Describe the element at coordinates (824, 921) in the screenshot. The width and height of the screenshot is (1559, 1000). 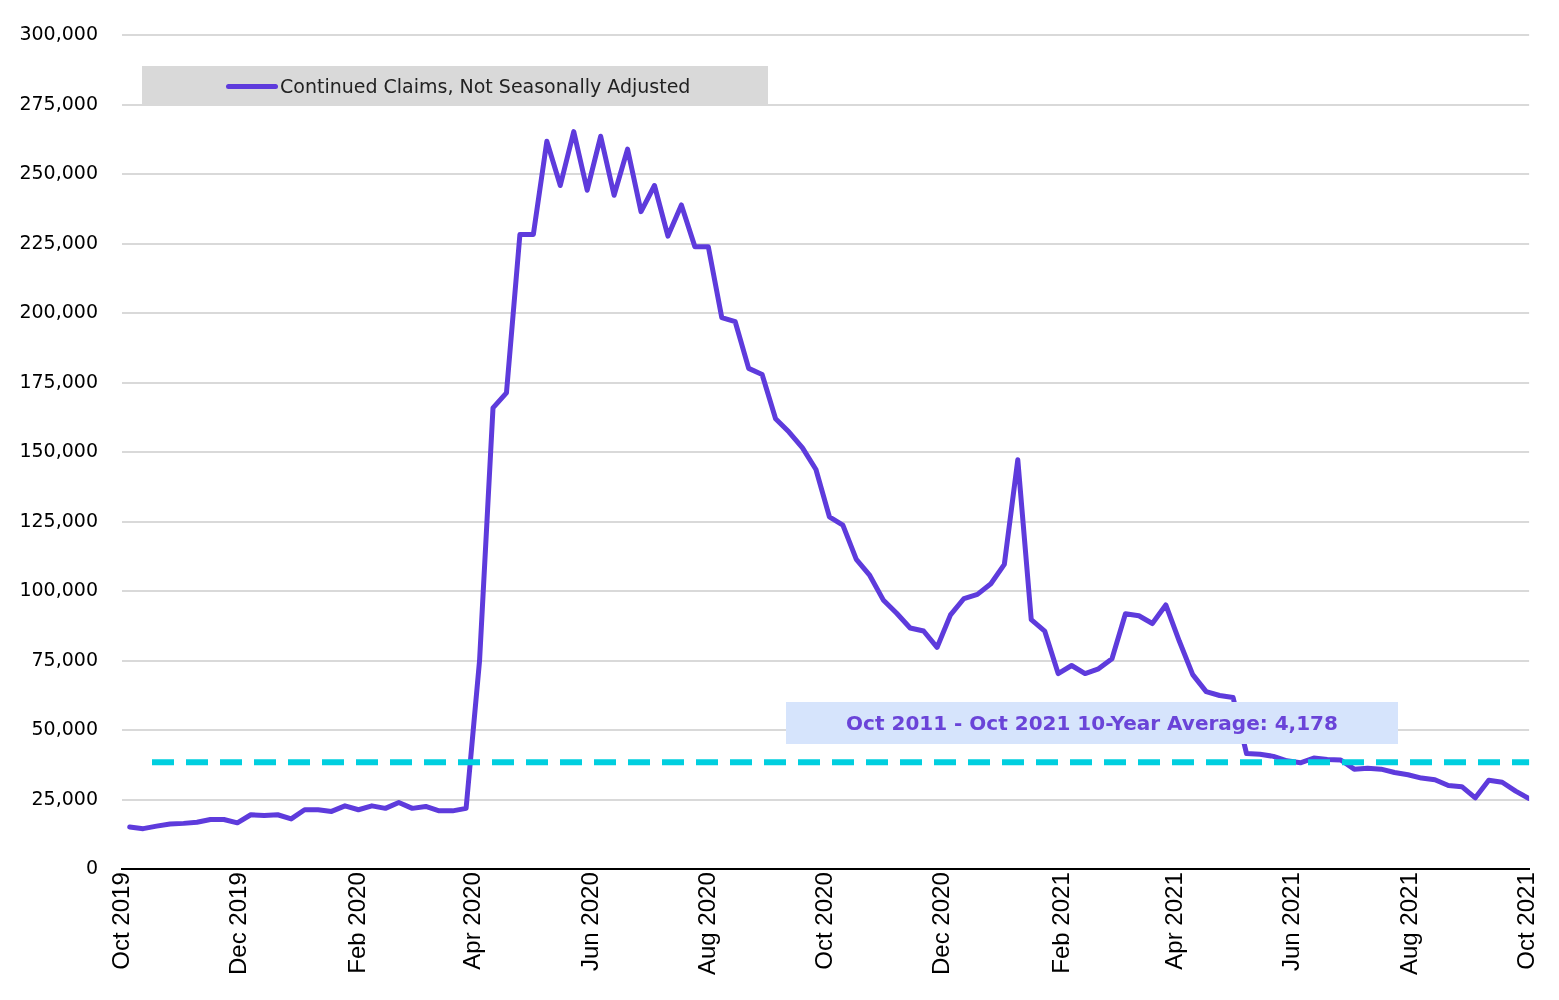
I see `x-tick-label: Oct 2020` at that location.